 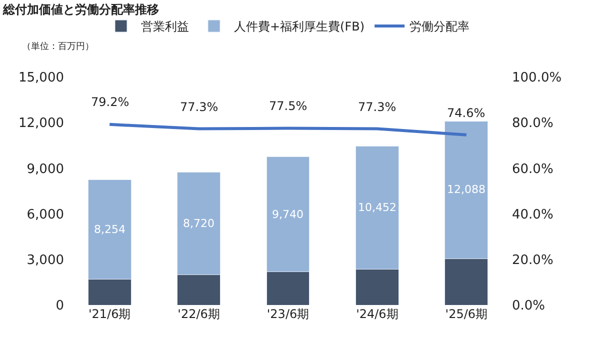 I want to click on data-label: 74.6%, so click(x=466, y=113).